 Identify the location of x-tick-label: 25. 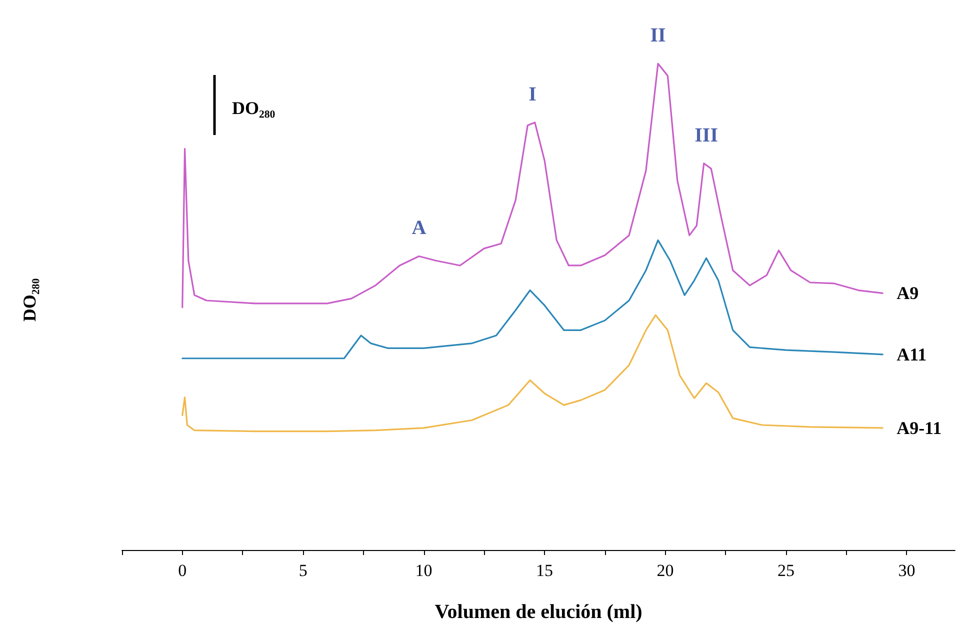
(785, 570).